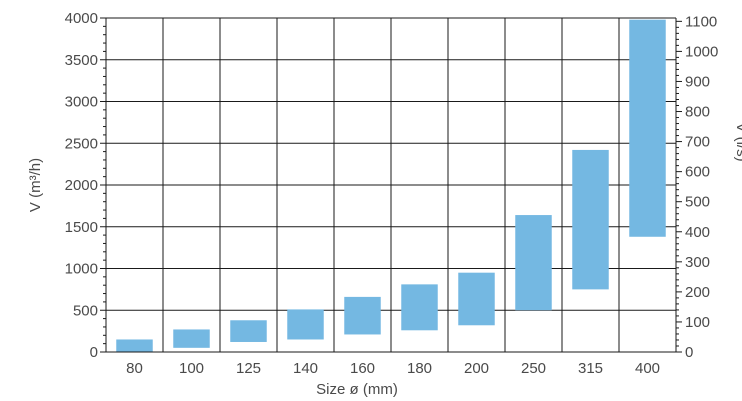  What do you see at coordinates (701, 51) in the screenshot?
I see `y-tick-label-right: 1000` at bounding box center [701, 51].